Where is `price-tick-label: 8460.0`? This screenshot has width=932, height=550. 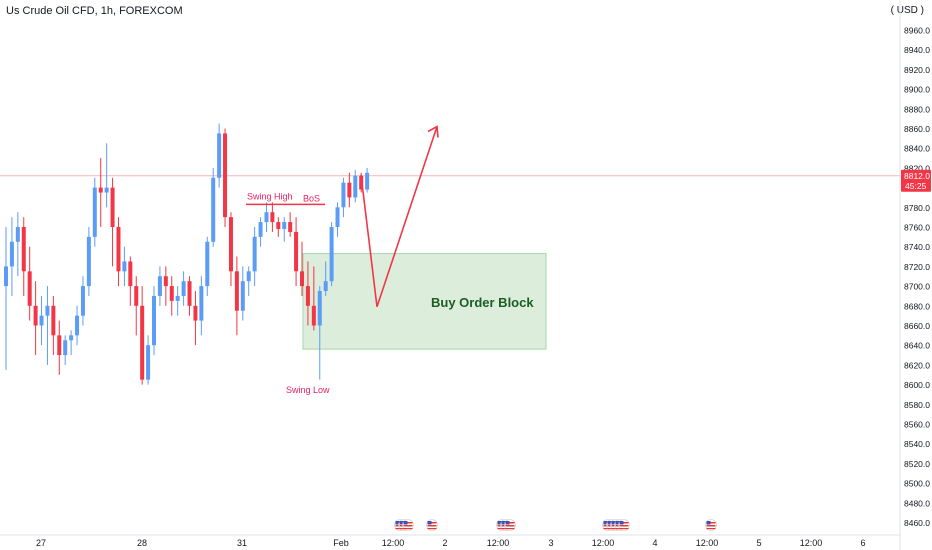 price-tick-label: 8460.0 is located at coordinates (917, 523).